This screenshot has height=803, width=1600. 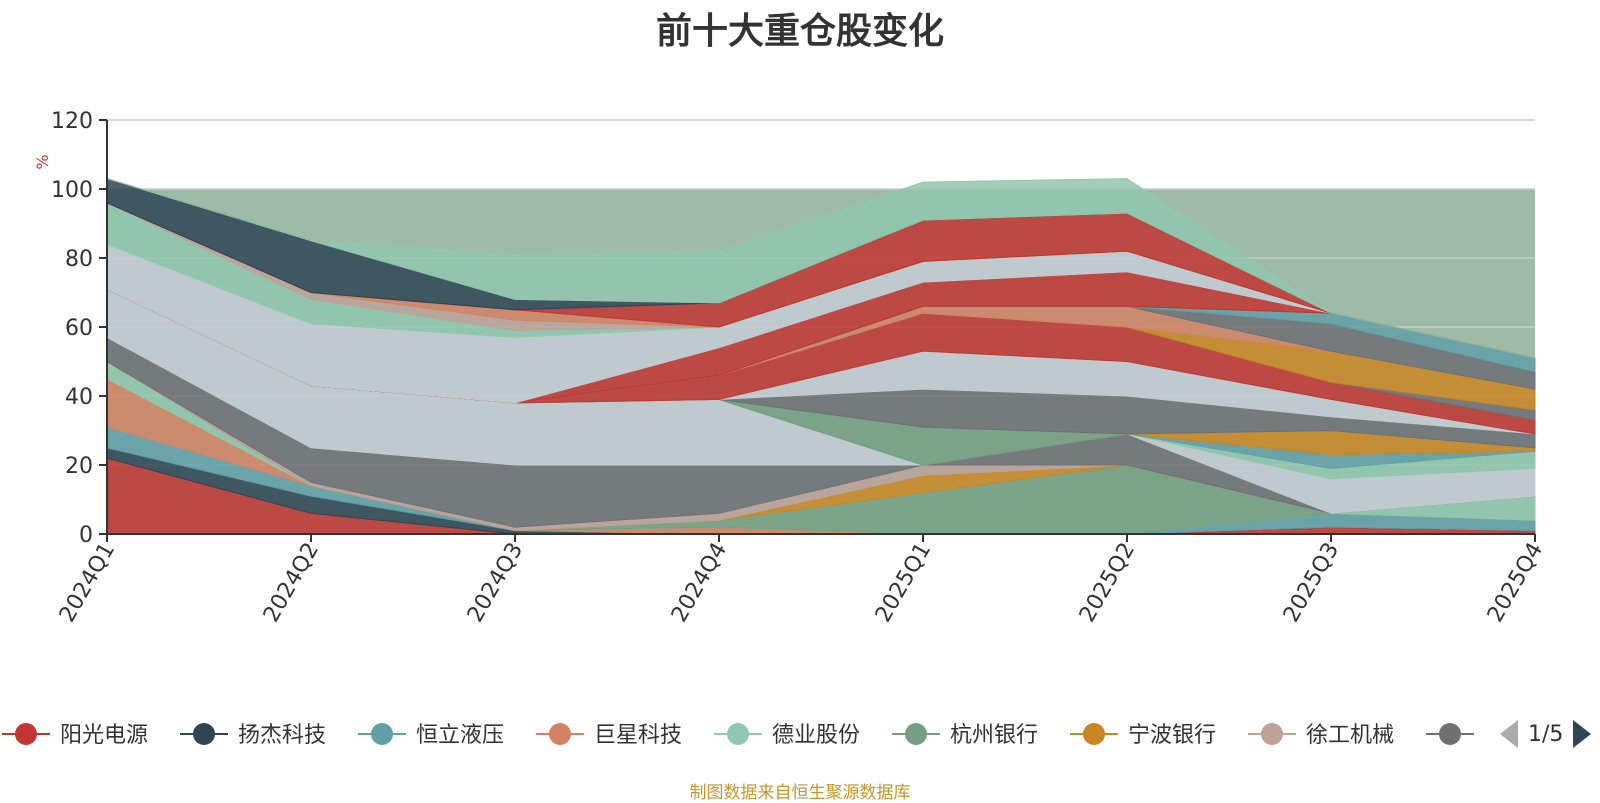 I want to click on triangle-right-icon, so click(x=1582, y=734).